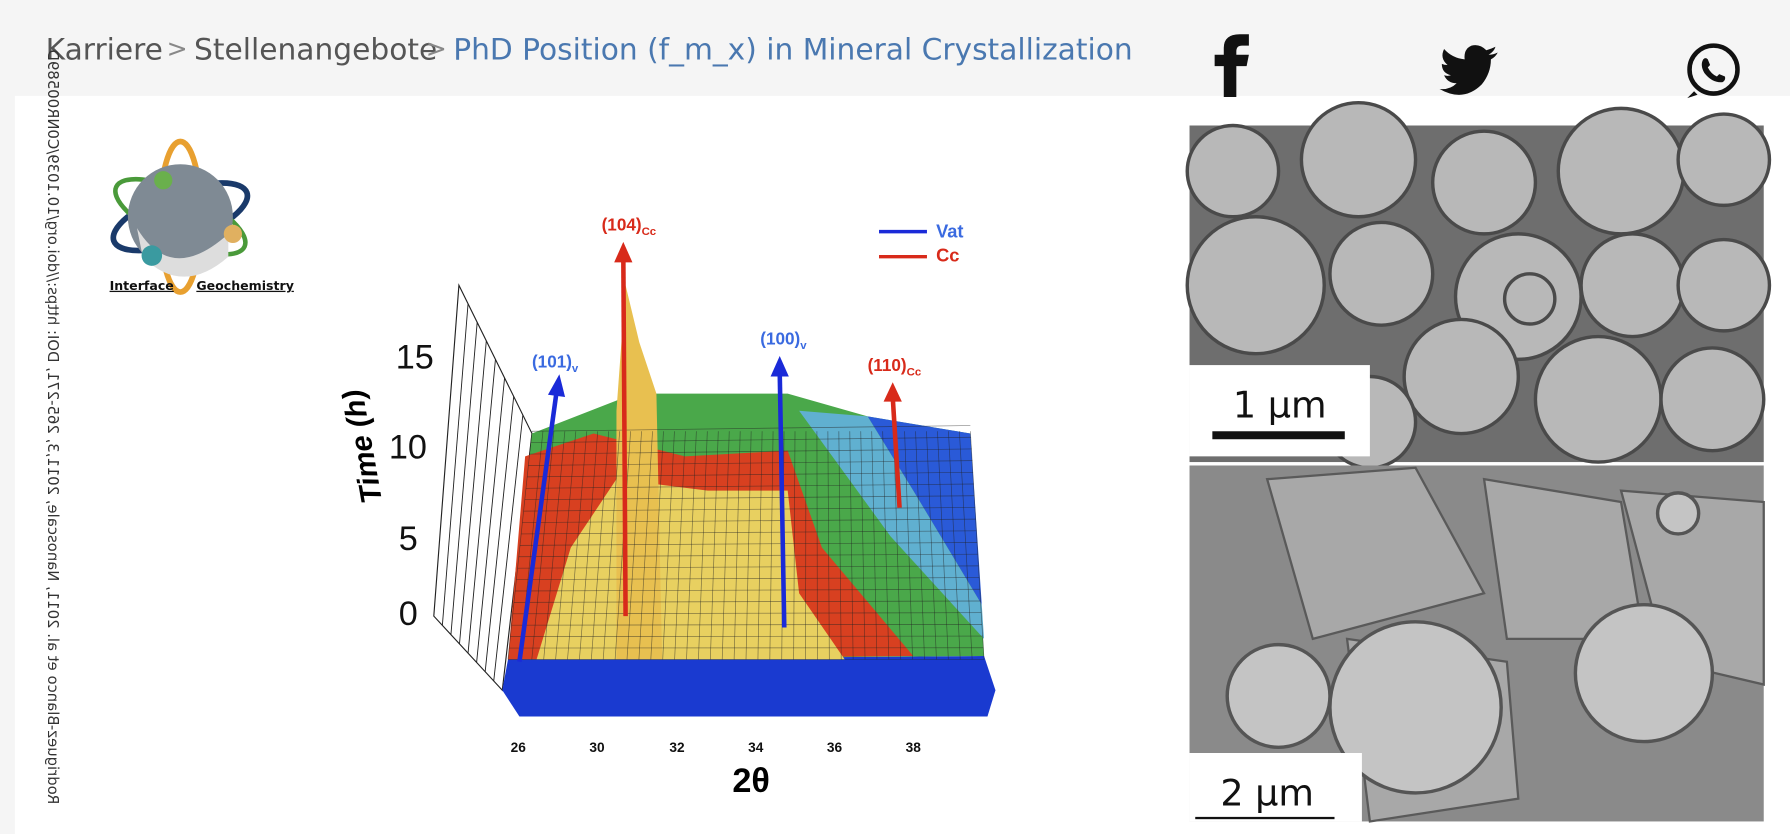 This screenshot has height=834, width=1790. I want to click on breadcrumb-link: Stellenangebote, so click(315, 48).